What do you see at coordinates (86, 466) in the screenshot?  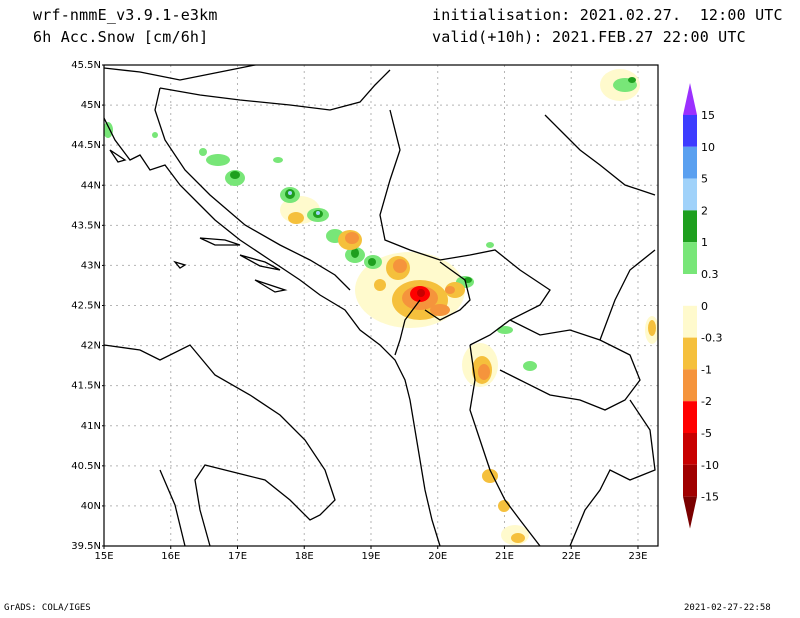 I see `lat-label: 40.5N` at bounding box center [86, 466].